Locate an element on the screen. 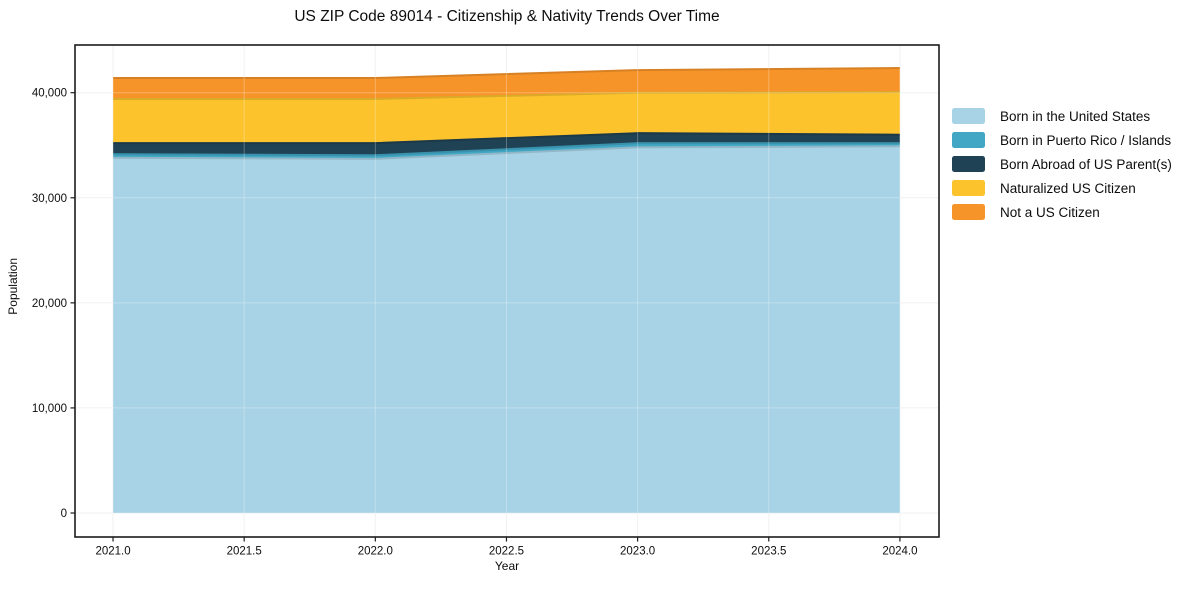 This screenshot has width=1189, height=590. x-tick-label: 2021.0 is located at coordinates (112, 552).